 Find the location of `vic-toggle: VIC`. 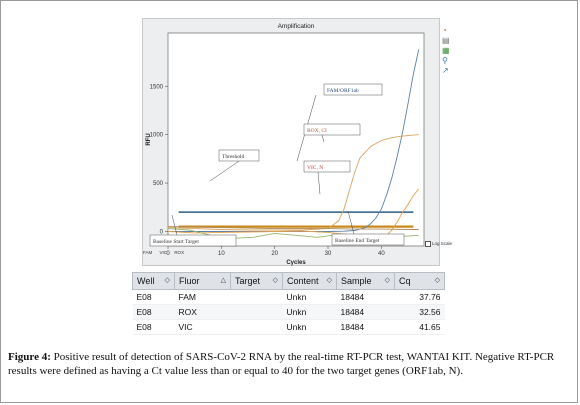

vic-toggle: VIC is located at coordinates (163, 252).